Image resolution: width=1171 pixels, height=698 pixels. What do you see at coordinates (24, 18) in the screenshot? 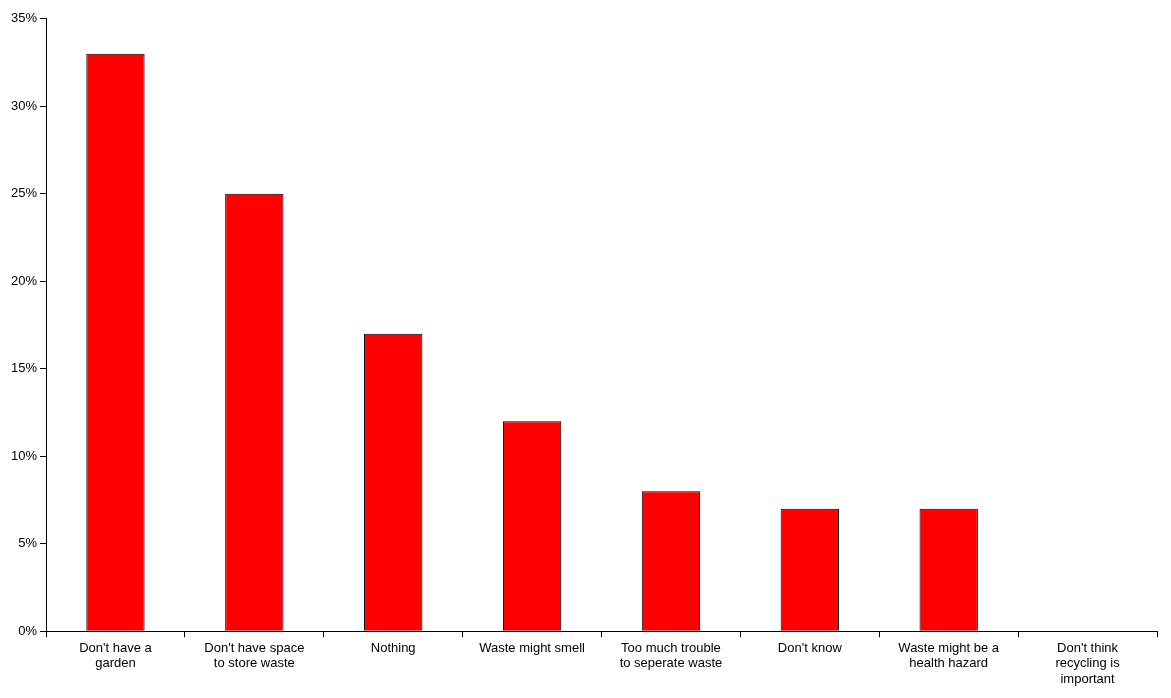
I see `y-tick-label: 35%` at bounding box center [24, 18].